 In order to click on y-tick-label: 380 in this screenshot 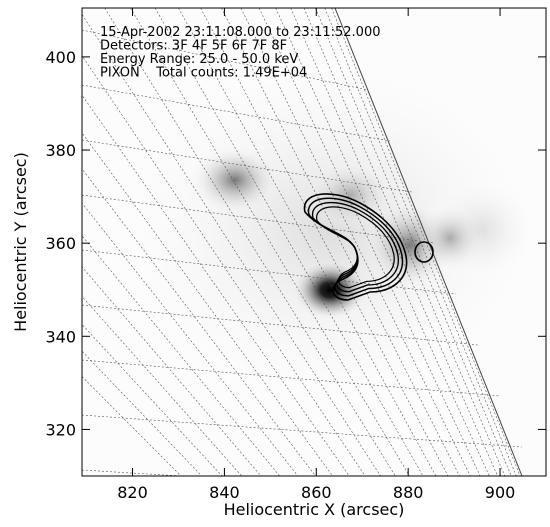, I will do `click(60, 150)`.